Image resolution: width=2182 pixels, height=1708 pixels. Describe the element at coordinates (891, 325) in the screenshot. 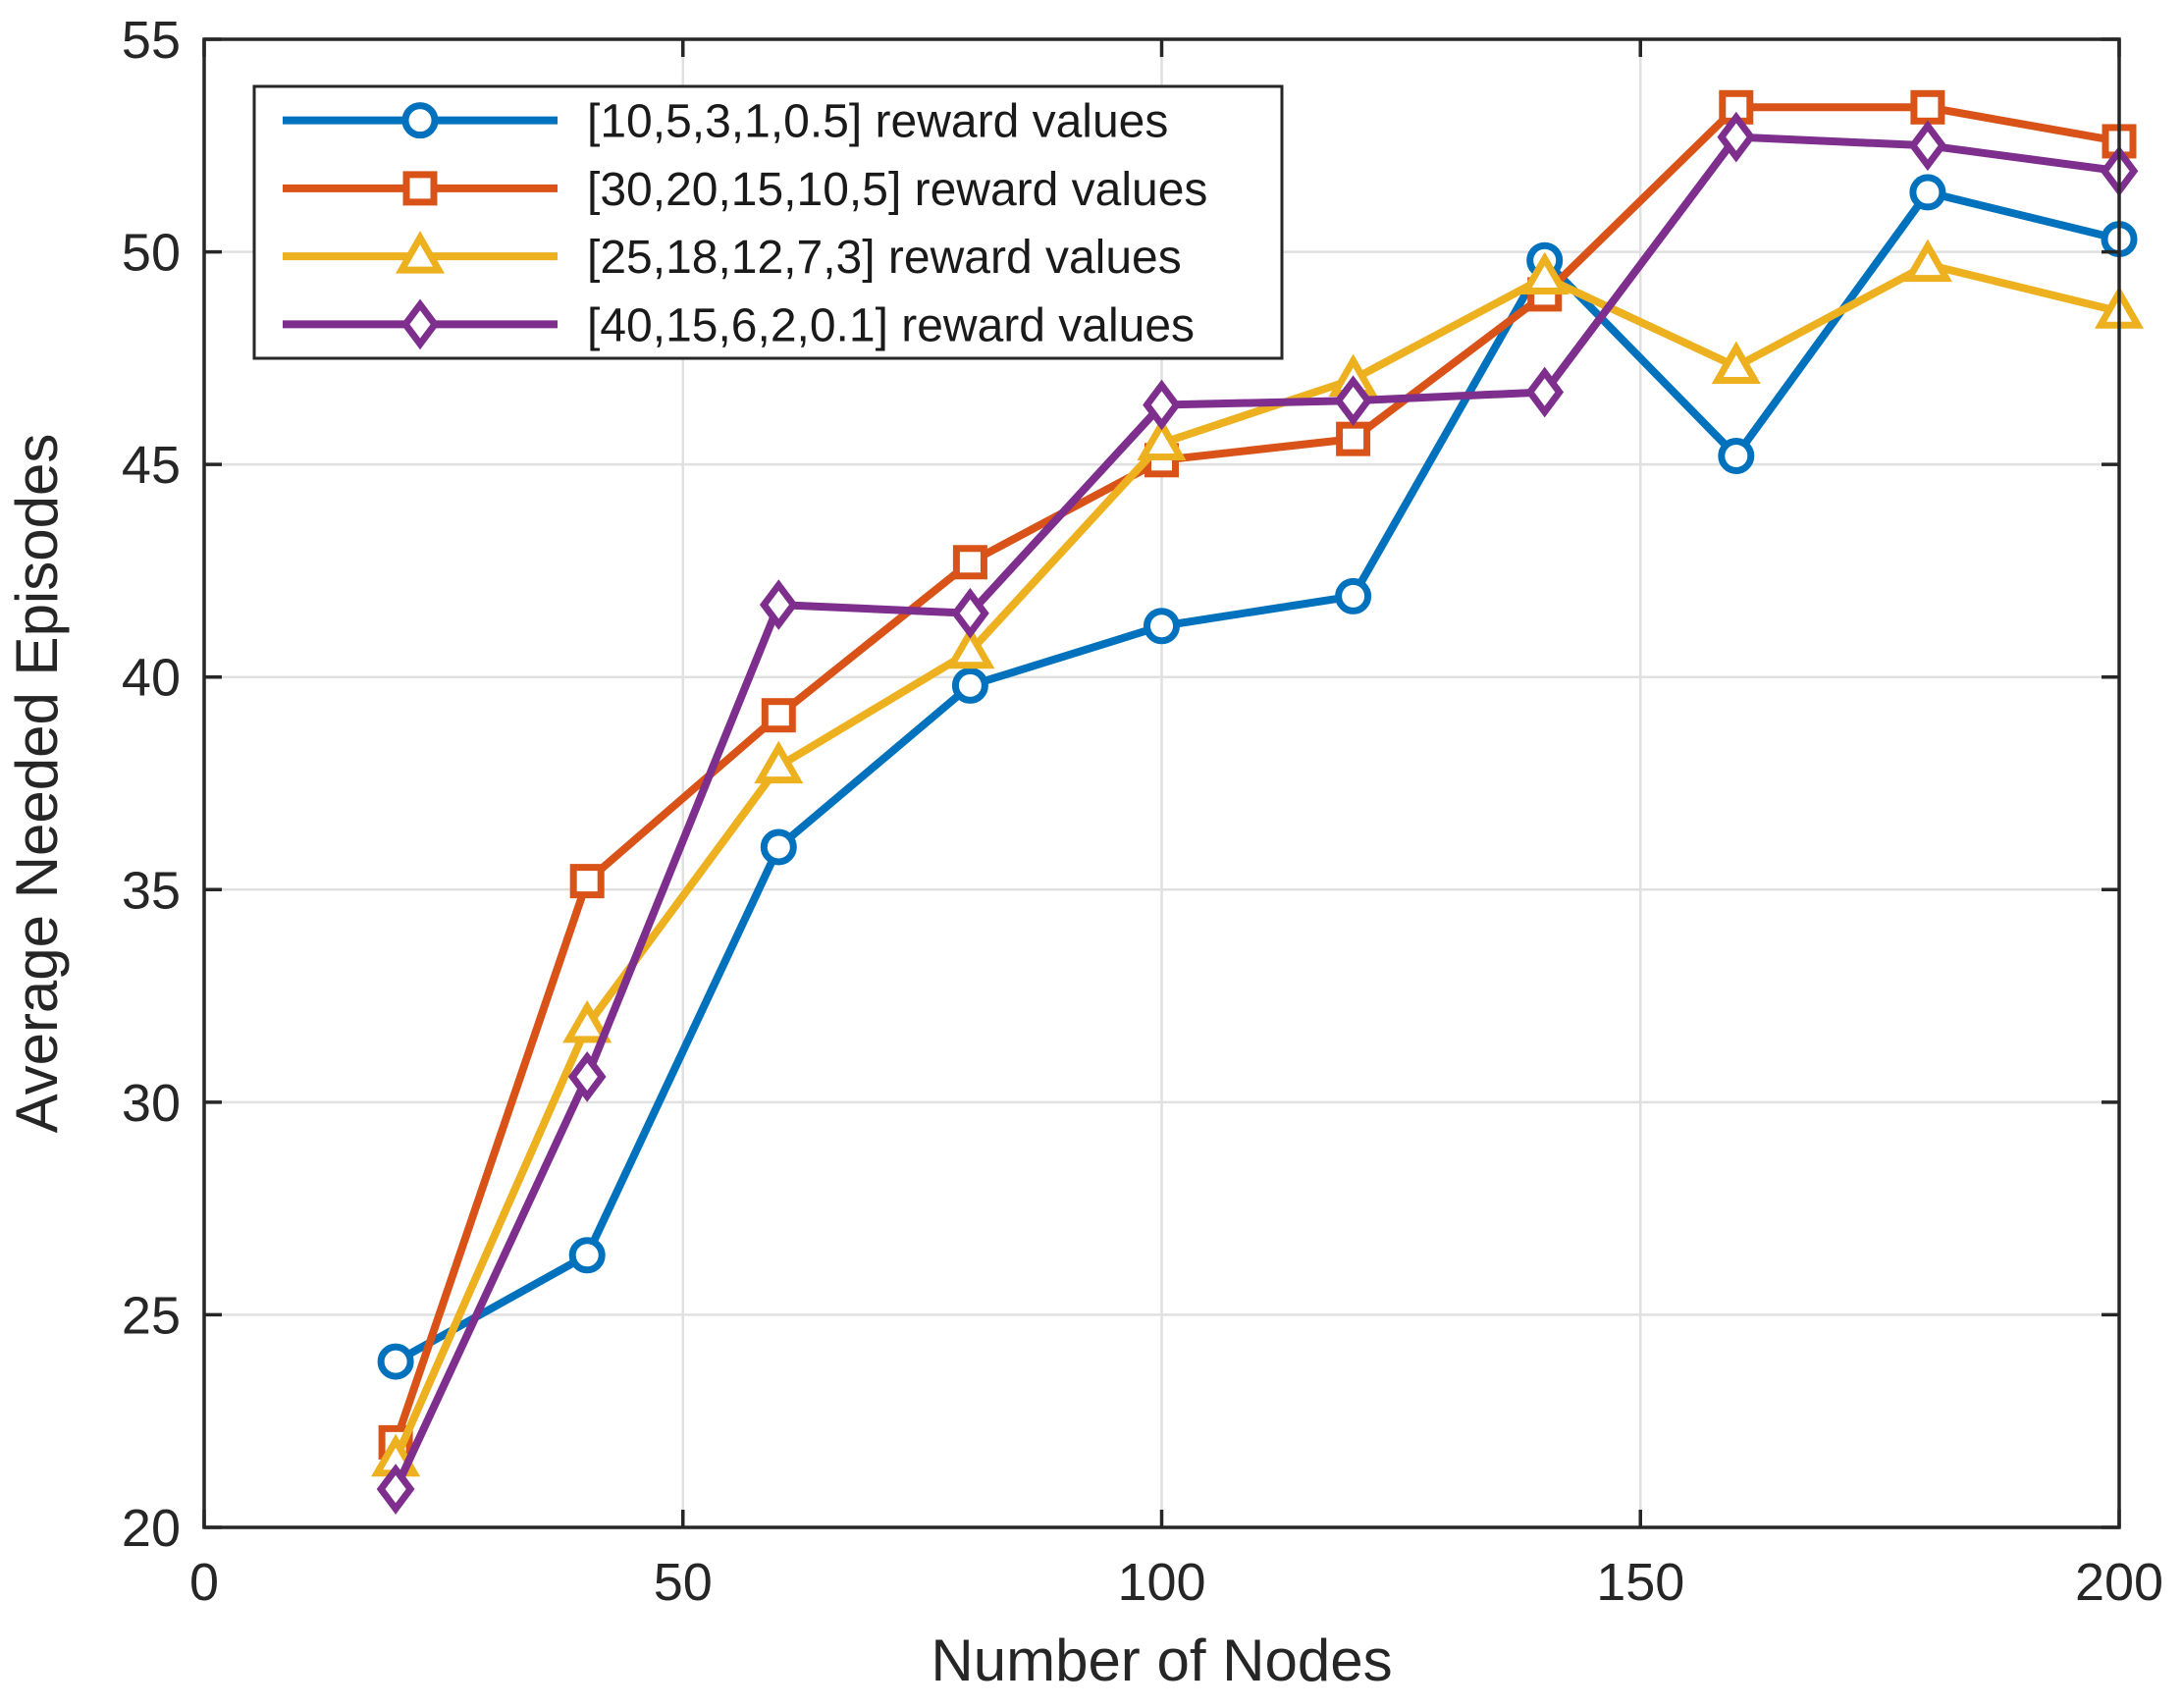

I see `legend-entry-label: [40,15,6,2,0.1] reward values` at that location.